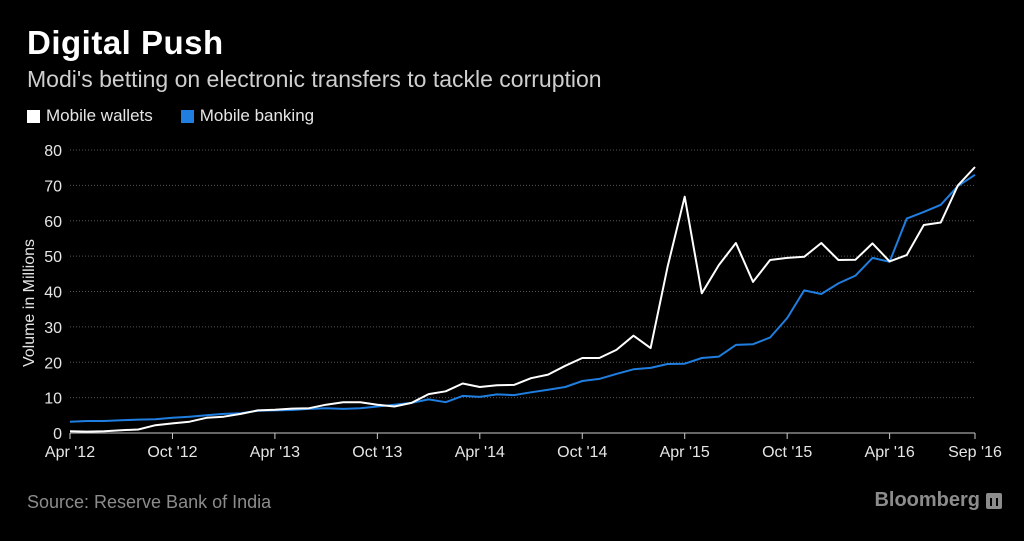 The height and width of the screenshot is (541, 1024). I want to click on x-tick-label: Oct '12, so click(172, 452).